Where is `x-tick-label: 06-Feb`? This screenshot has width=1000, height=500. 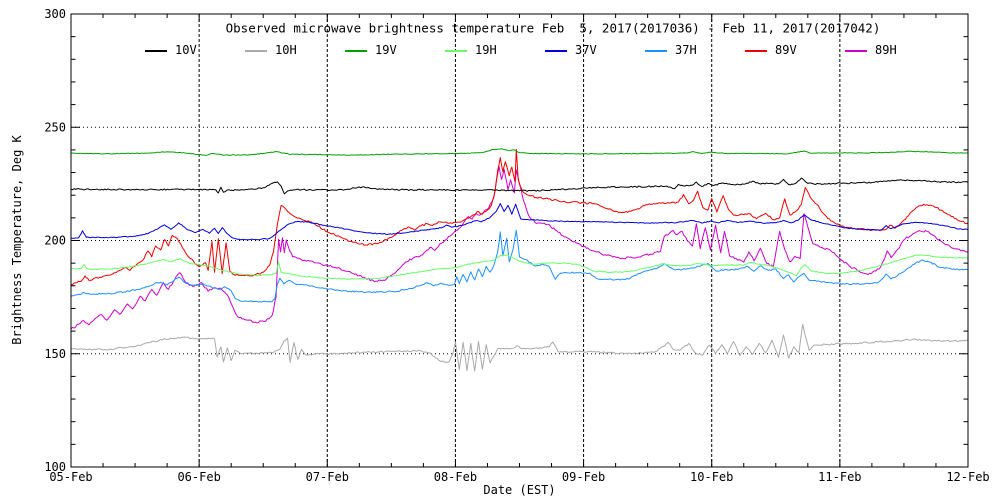
x-tick-label: 06-Feb is located at coordinates (198, 477).